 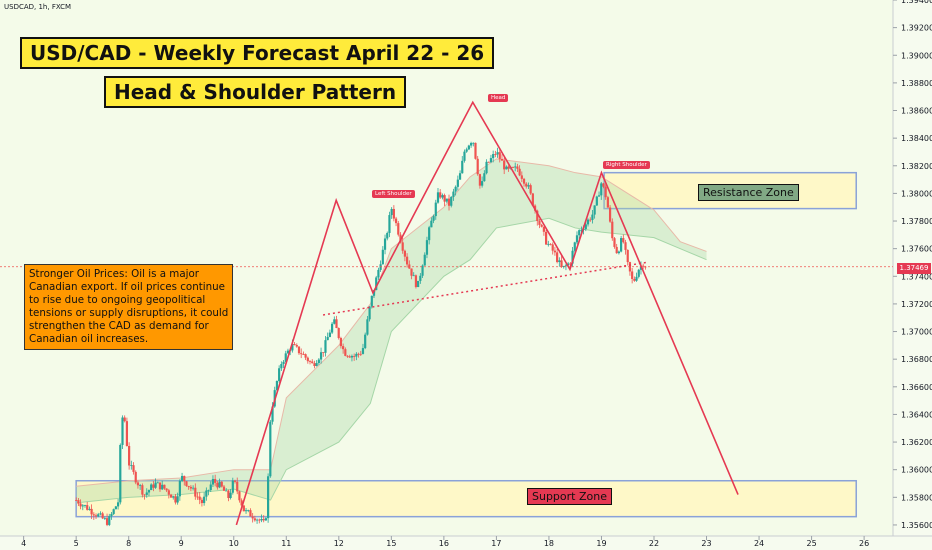 What do you see at coordinates (255, 92) in the screenshot?
I see `chart-subtitle: Head & Shoulder Pattern` at bounding box center [255, 92].